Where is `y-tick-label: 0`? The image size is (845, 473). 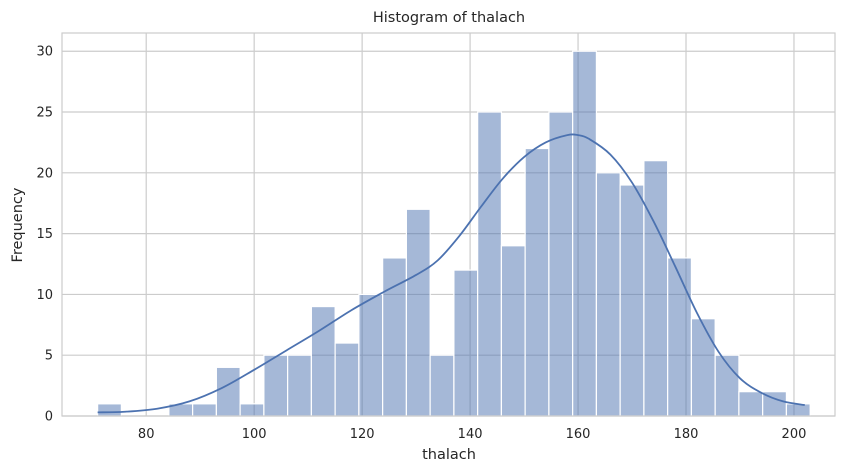
y-tick-label: 0 is located at coordinates (49, 417).